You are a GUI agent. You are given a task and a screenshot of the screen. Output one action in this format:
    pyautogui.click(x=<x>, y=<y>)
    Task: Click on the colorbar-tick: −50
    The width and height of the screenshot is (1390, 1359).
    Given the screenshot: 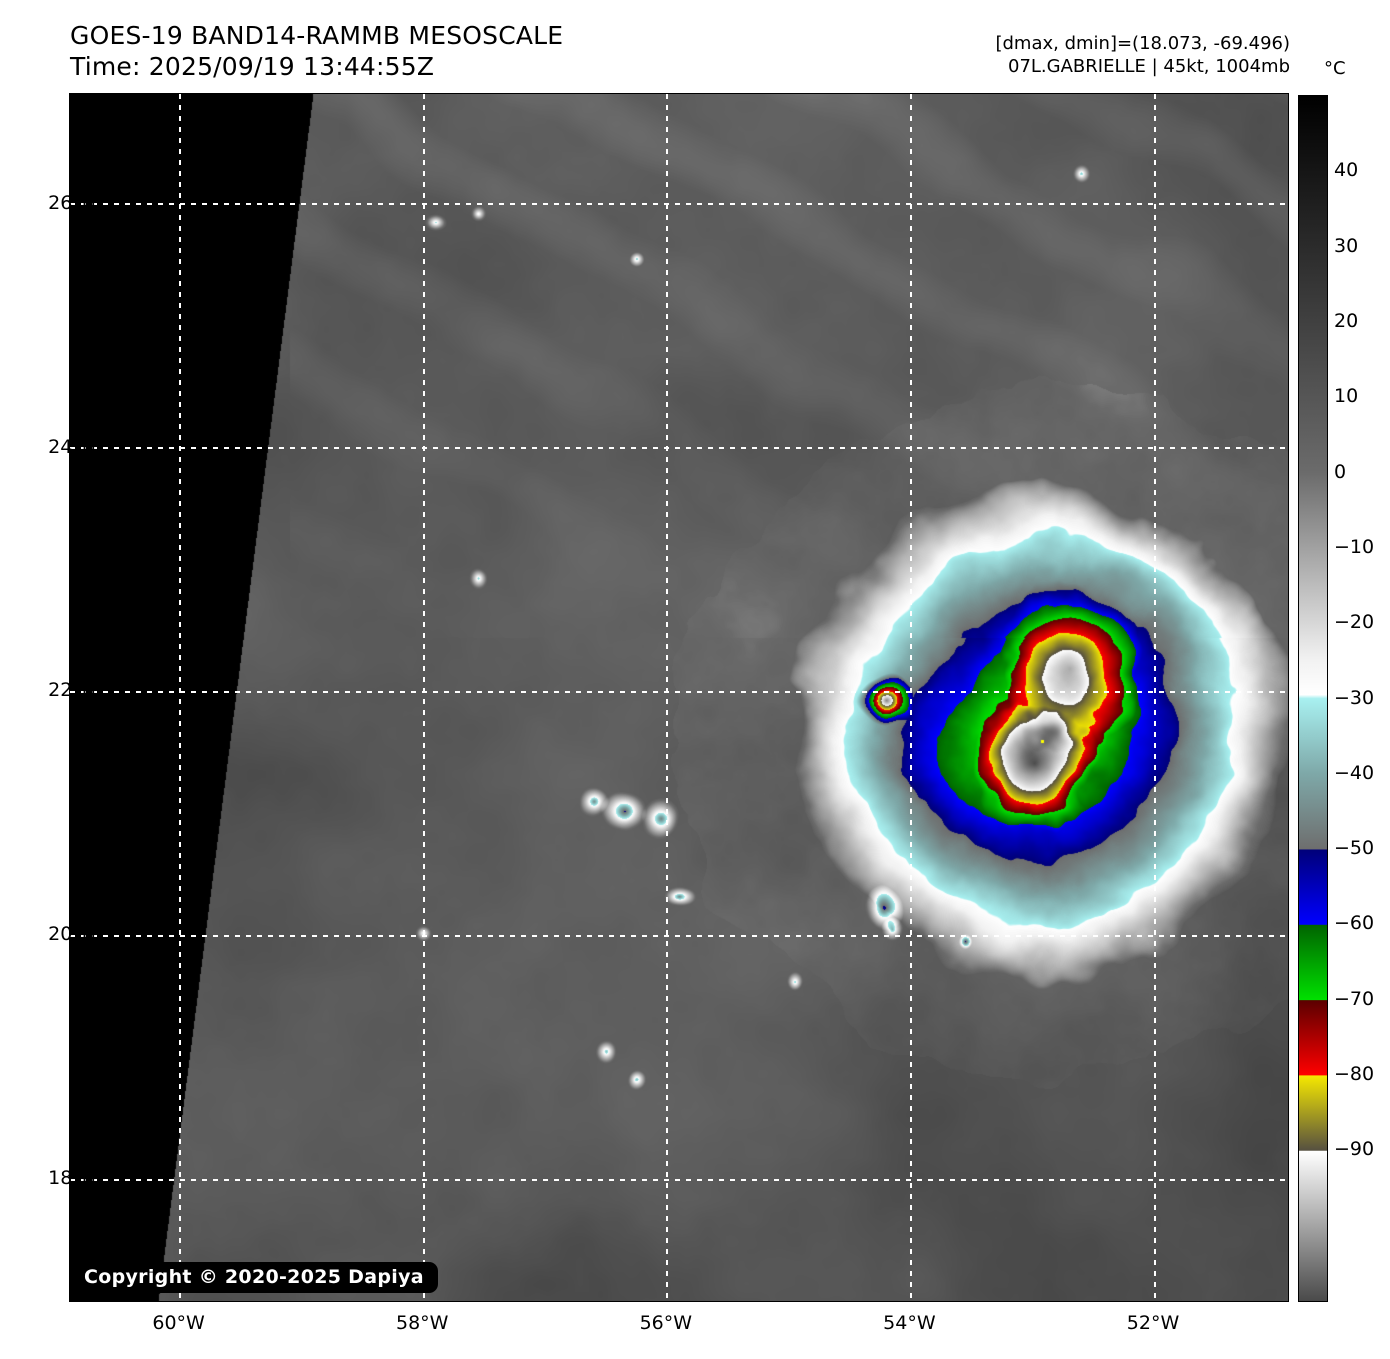 What is the action you would take?
    pyautogui.click(x=1354, y=848)
    